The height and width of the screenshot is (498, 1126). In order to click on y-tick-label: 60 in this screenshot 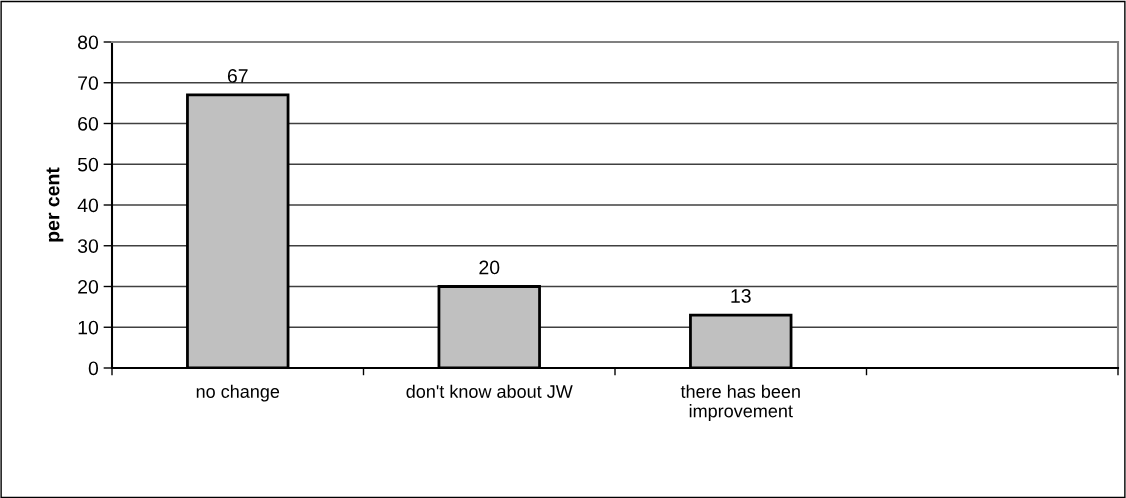, I will do `click(88, 123)`.